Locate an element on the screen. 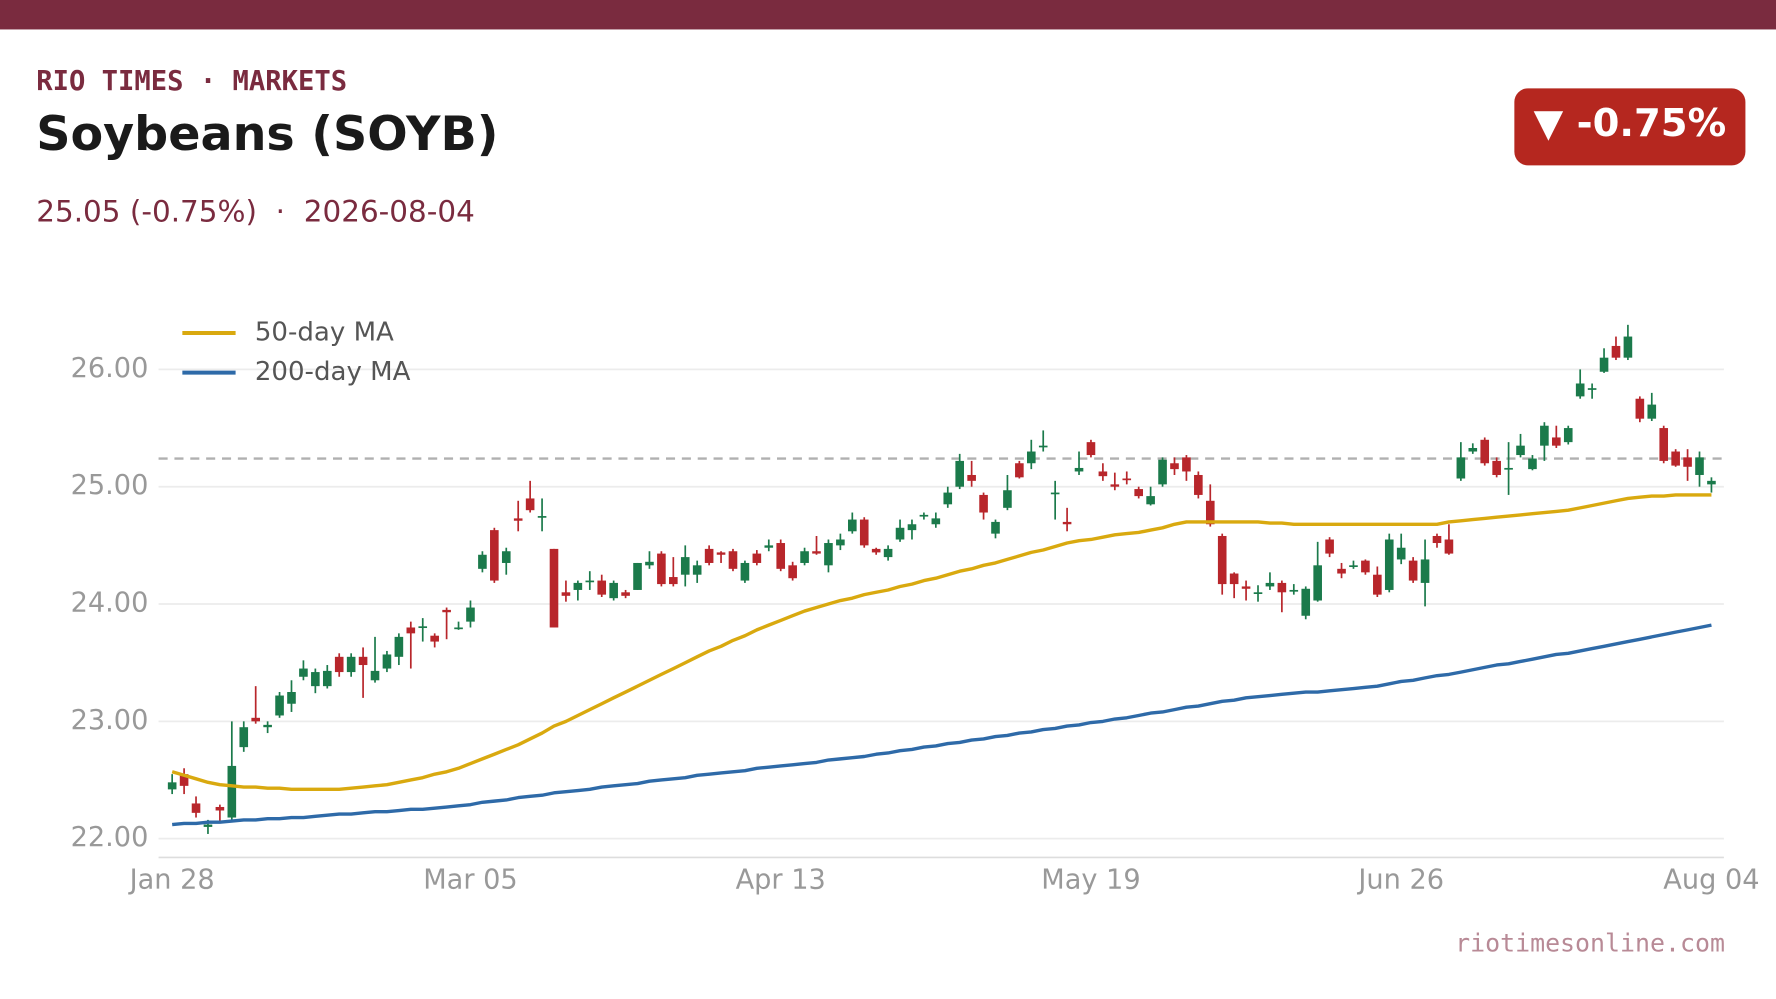 This screenshot has width=1776, height=999. x-tick-label: Jun 26 is located at coordinates (1400, 880).